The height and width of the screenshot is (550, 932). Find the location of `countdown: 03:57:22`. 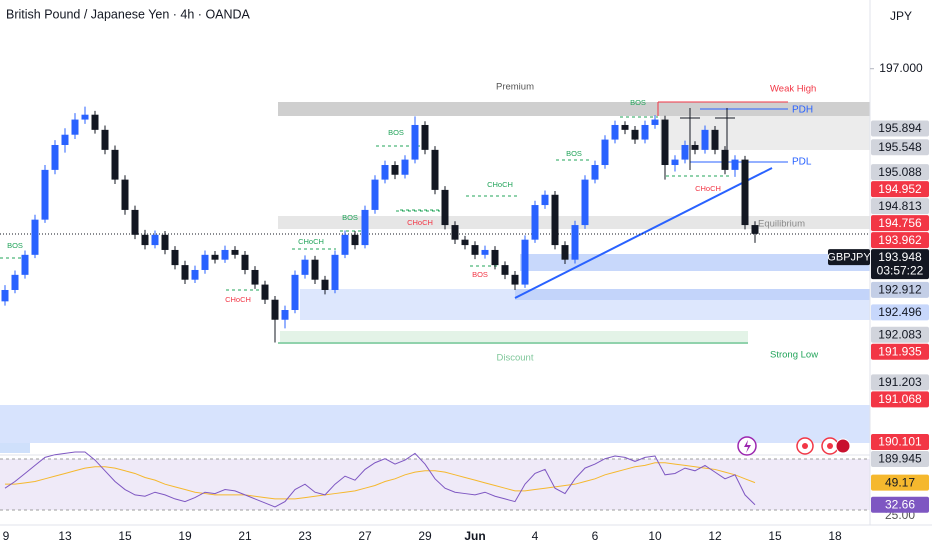

countdown: 03:57:22 is located at coordinates (900, 270).